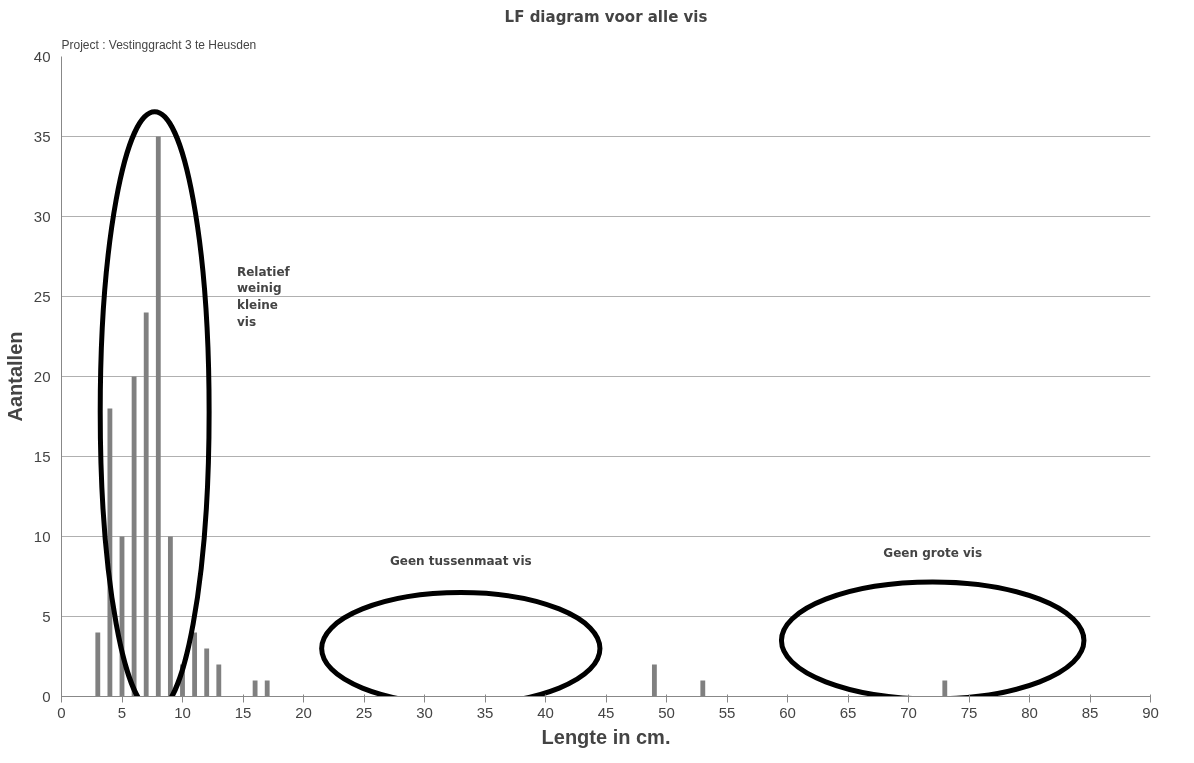 Image resolution: width=1194 pixels, height=763 pixels. What do you see at coordinates (1029, 712) in the screenshot?
I see `x-tick-label: 80` at bounding box center [1029, 712].